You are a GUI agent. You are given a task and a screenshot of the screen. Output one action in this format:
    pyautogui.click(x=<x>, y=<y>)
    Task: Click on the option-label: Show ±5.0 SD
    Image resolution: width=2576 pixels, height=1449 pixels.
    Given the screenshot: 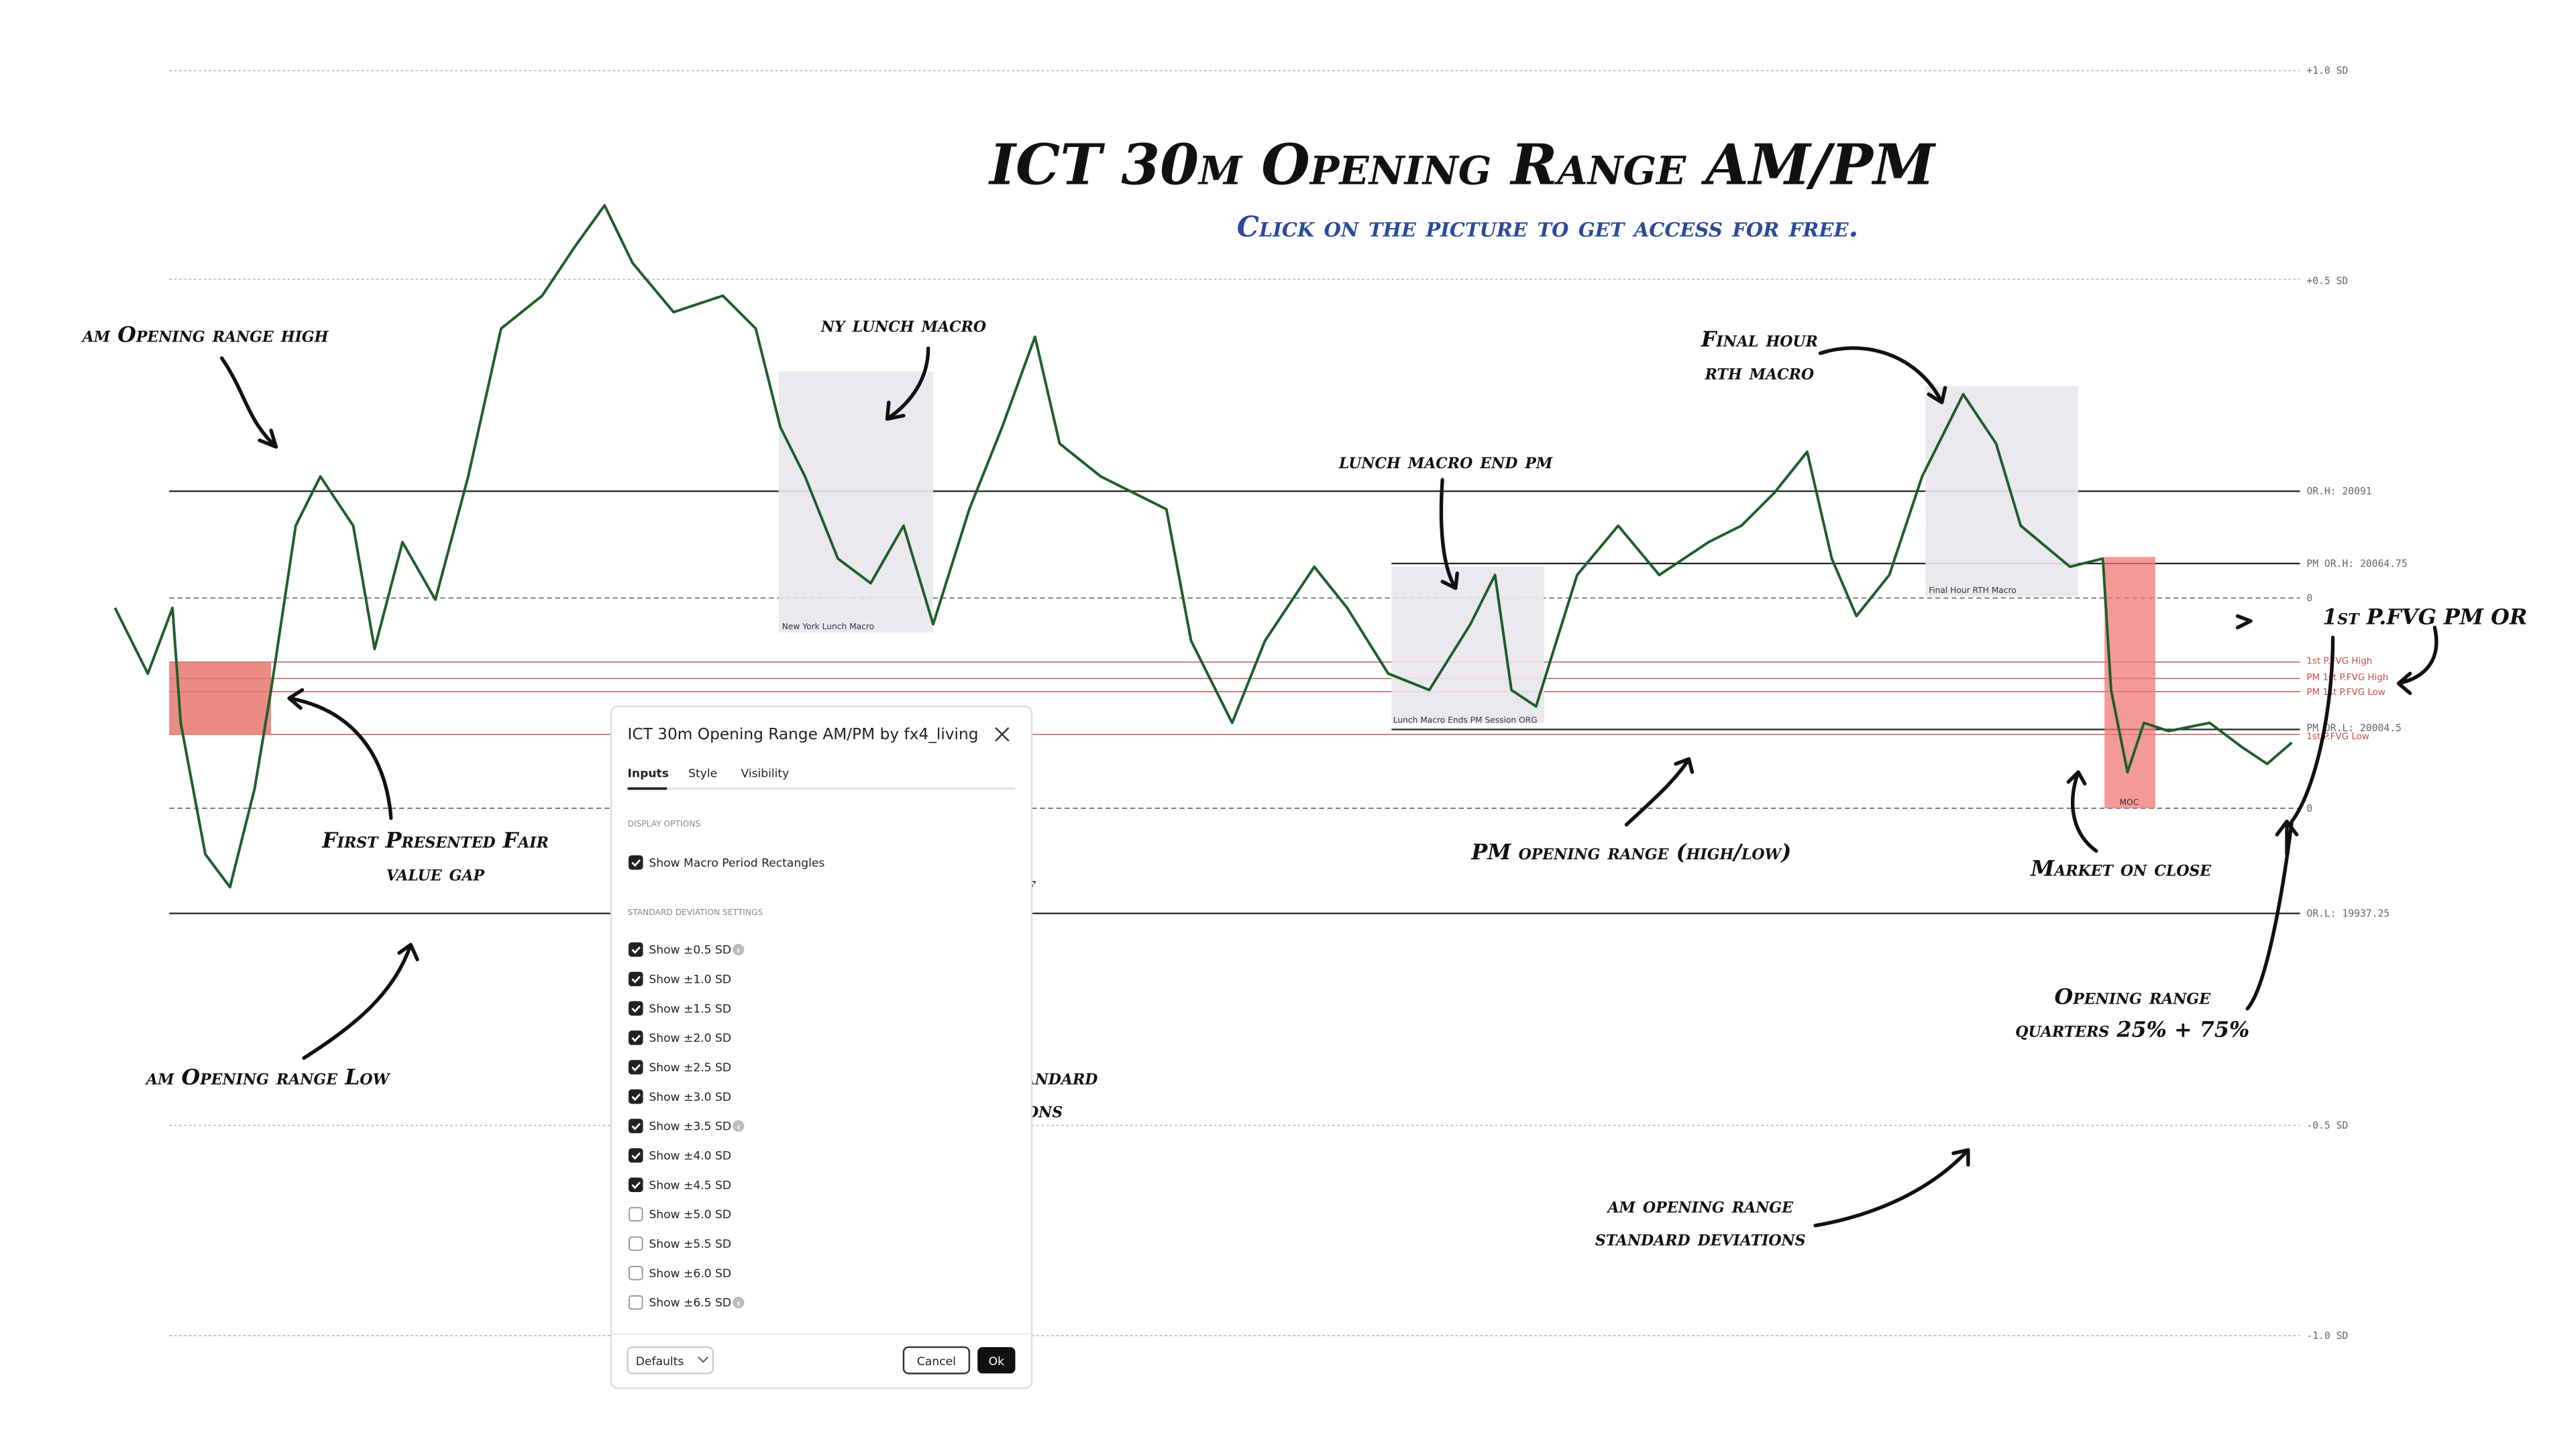 What is the action you would take?
    pyautogui.click(x=690, y=1215)
    